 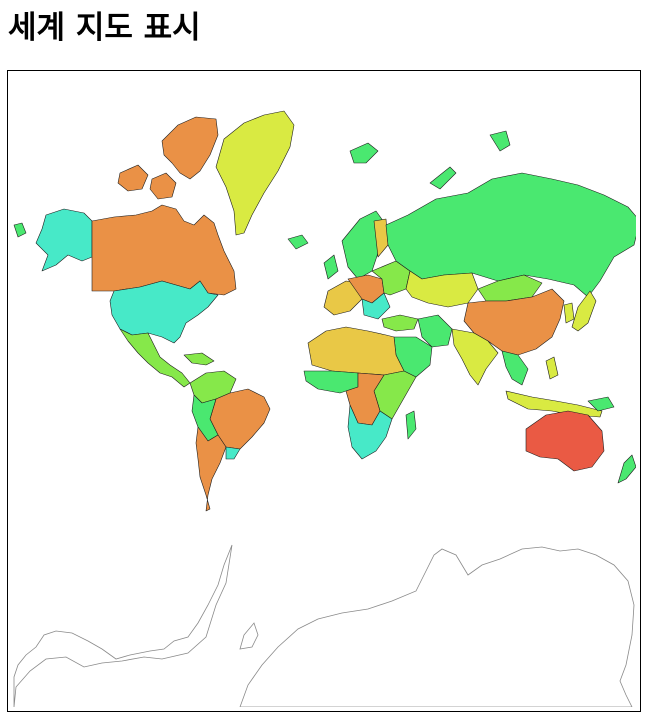 What do you see at coordinates (569, 313) in the screenshot?
I see `region-korea` at bounding box center [569, 313].